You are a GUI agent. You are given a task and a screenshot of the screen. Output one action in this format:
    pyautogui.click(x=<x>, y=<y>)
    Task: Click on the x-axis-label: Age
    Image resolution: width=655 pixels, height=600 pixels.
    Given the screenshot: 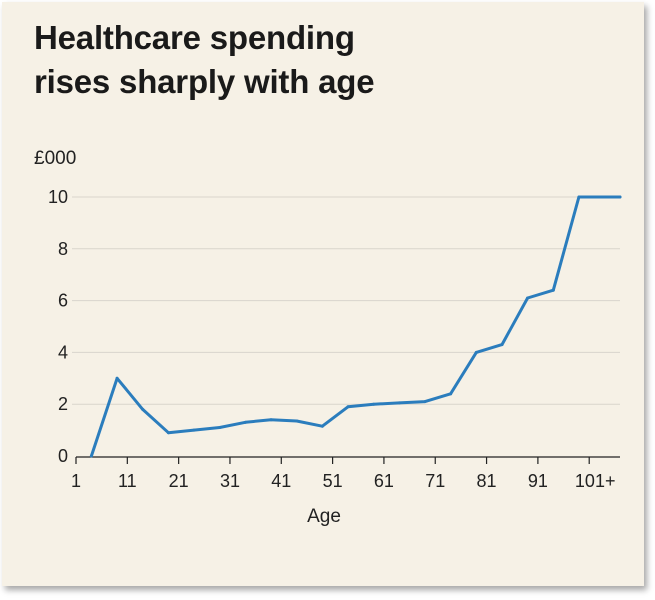 What is the action you would take?
    pyautogui.click(x=324, y=516)
    